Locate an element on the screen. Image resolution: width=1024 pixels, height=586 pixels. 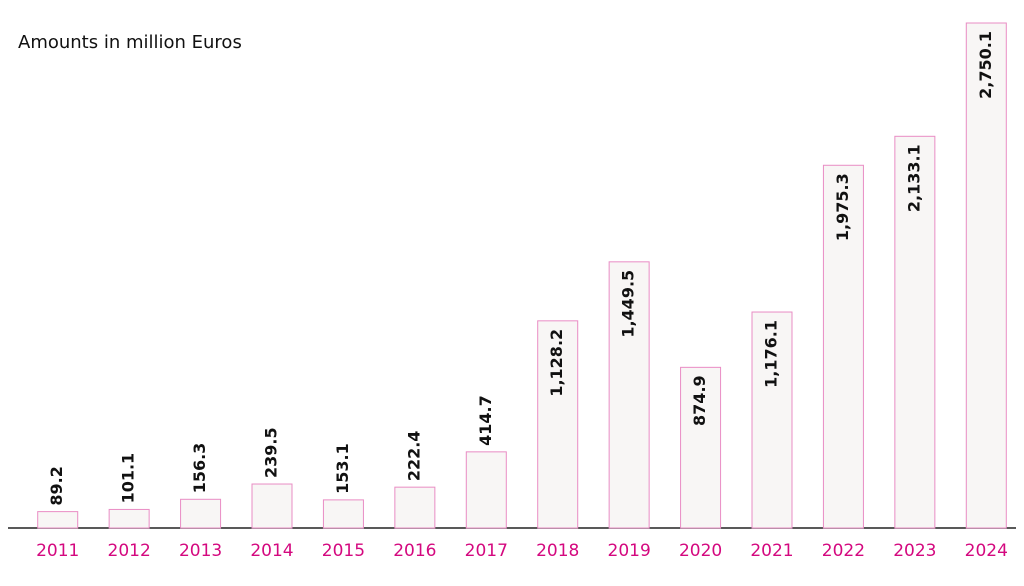
value-label: 1,176.1 is located at coordinates (771, 354).